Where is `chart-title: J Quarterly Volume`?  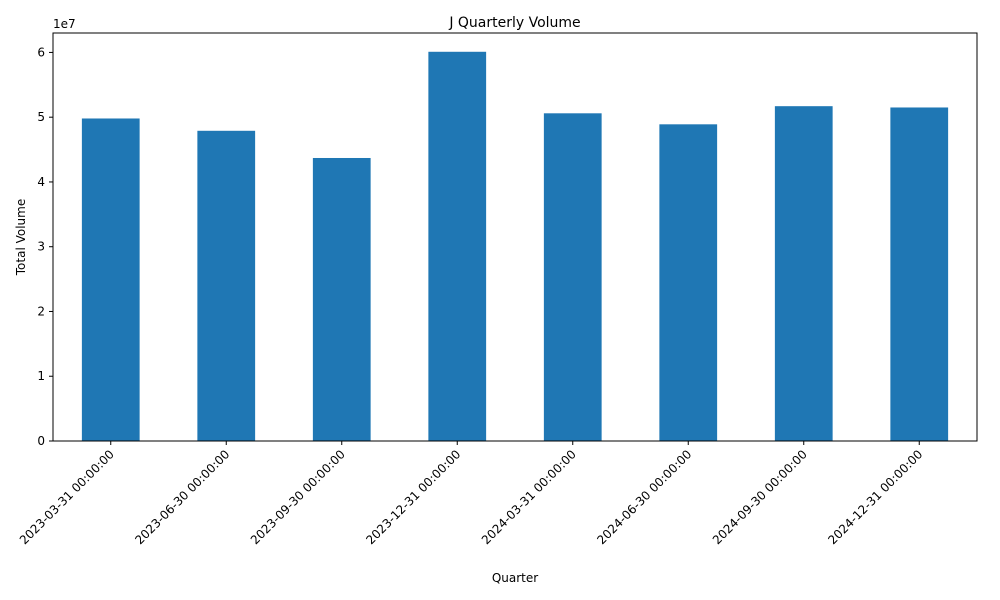
chart-title: J Quarterly Volume is located at coordinates (514, 23).